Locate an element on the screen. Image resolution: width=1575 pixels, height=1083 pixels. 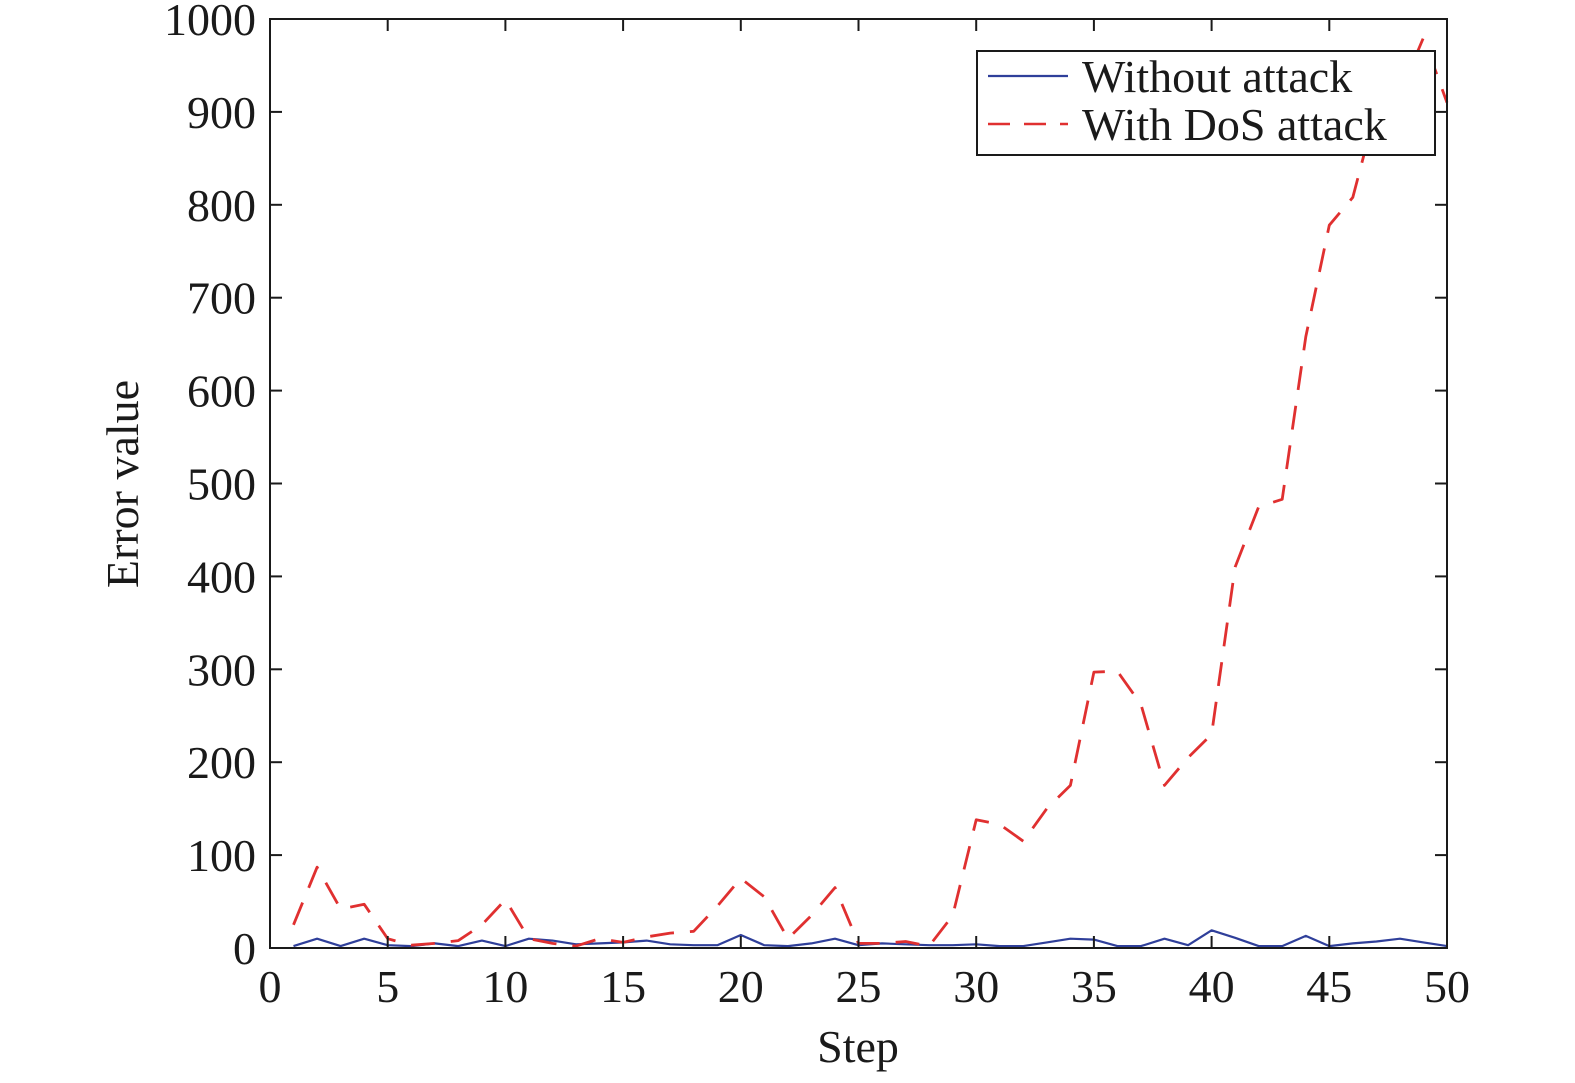
x-tick-label: 5 is located at coordinates (387, 986).